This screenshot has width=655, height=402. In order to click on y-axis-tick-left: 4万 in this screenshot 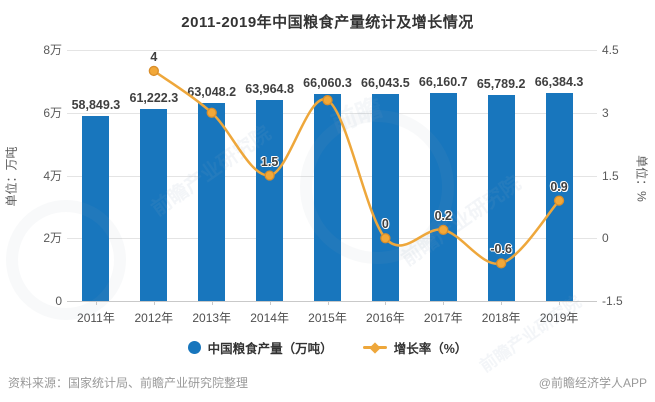, I will do `click(52, 175)`.